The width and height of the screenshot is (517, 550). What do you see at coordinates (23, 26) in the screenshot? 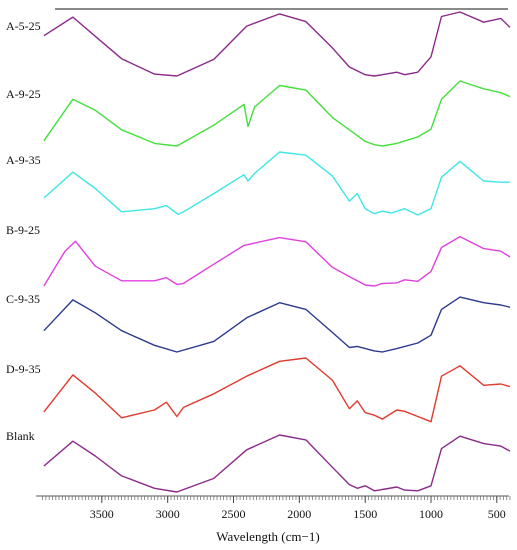
I see `series-label-a-5-25: A-5-25` at bounding box center [23, 26].